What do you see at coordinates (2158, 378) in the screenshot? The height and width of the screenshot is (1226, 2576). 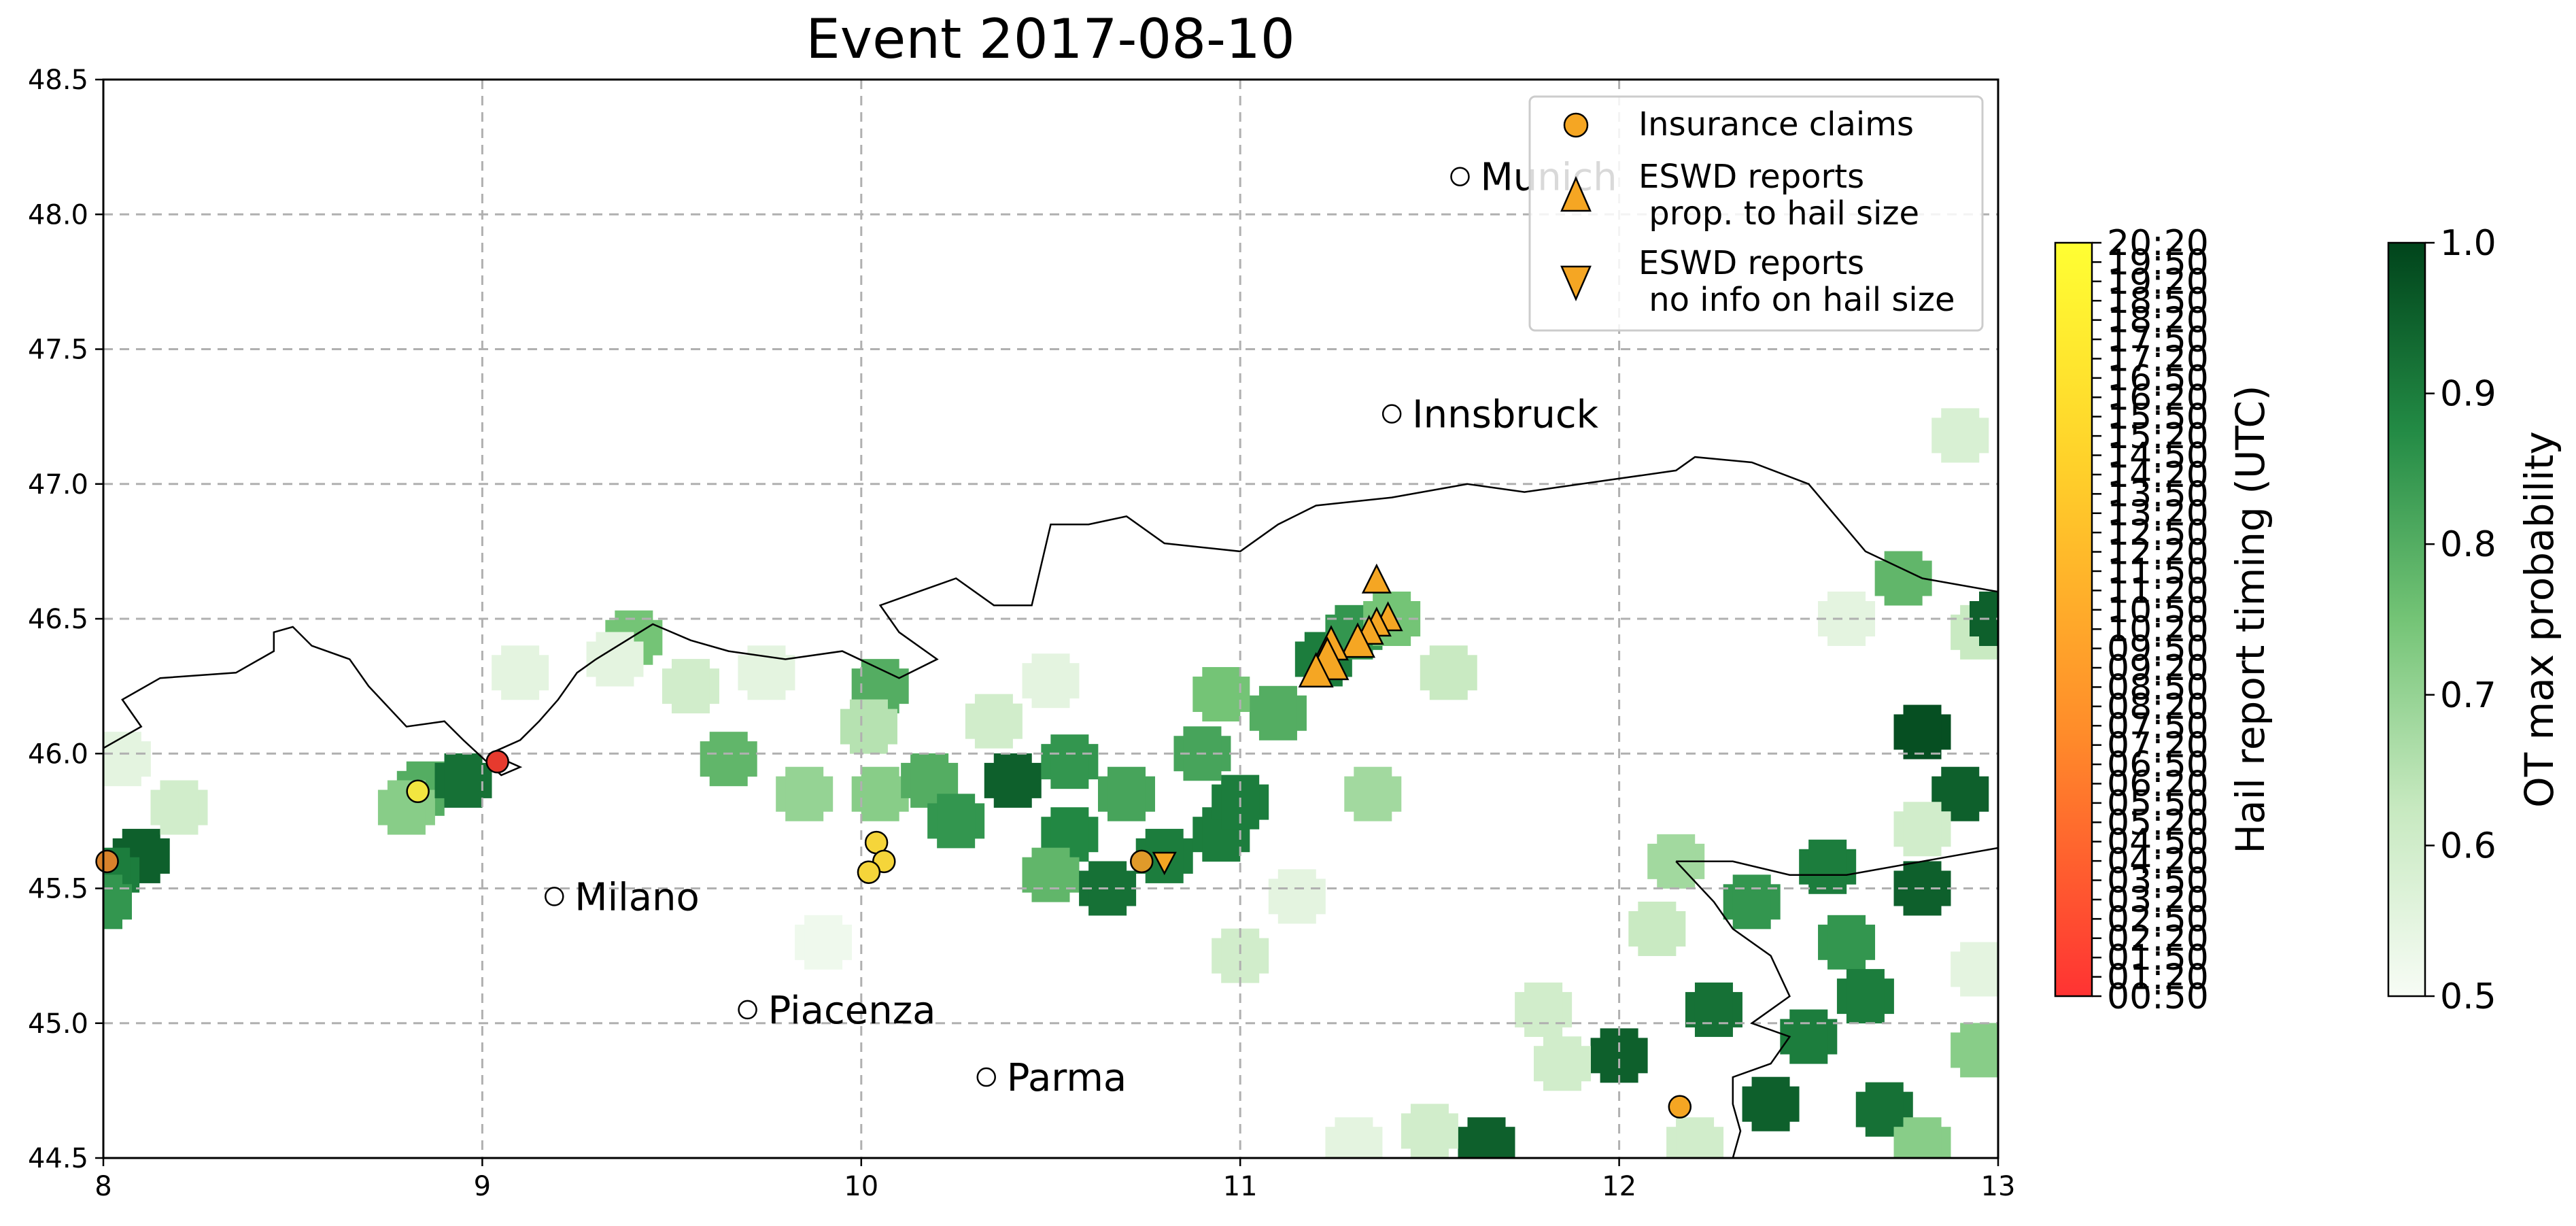 I see `timing-tick-label: 16:50` at bounding box center [2158, 378].